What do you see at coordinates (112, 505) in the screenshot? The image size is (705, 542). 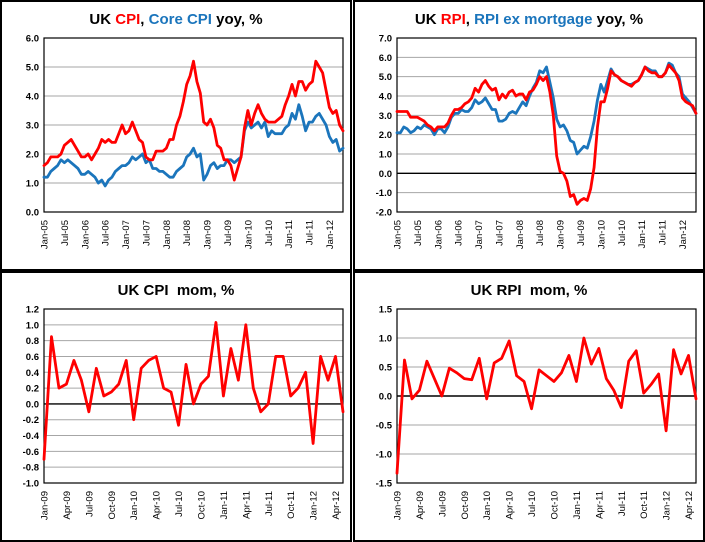 I see `x-axis-tick-label: Oct-09` at bounding box center [112, 505].